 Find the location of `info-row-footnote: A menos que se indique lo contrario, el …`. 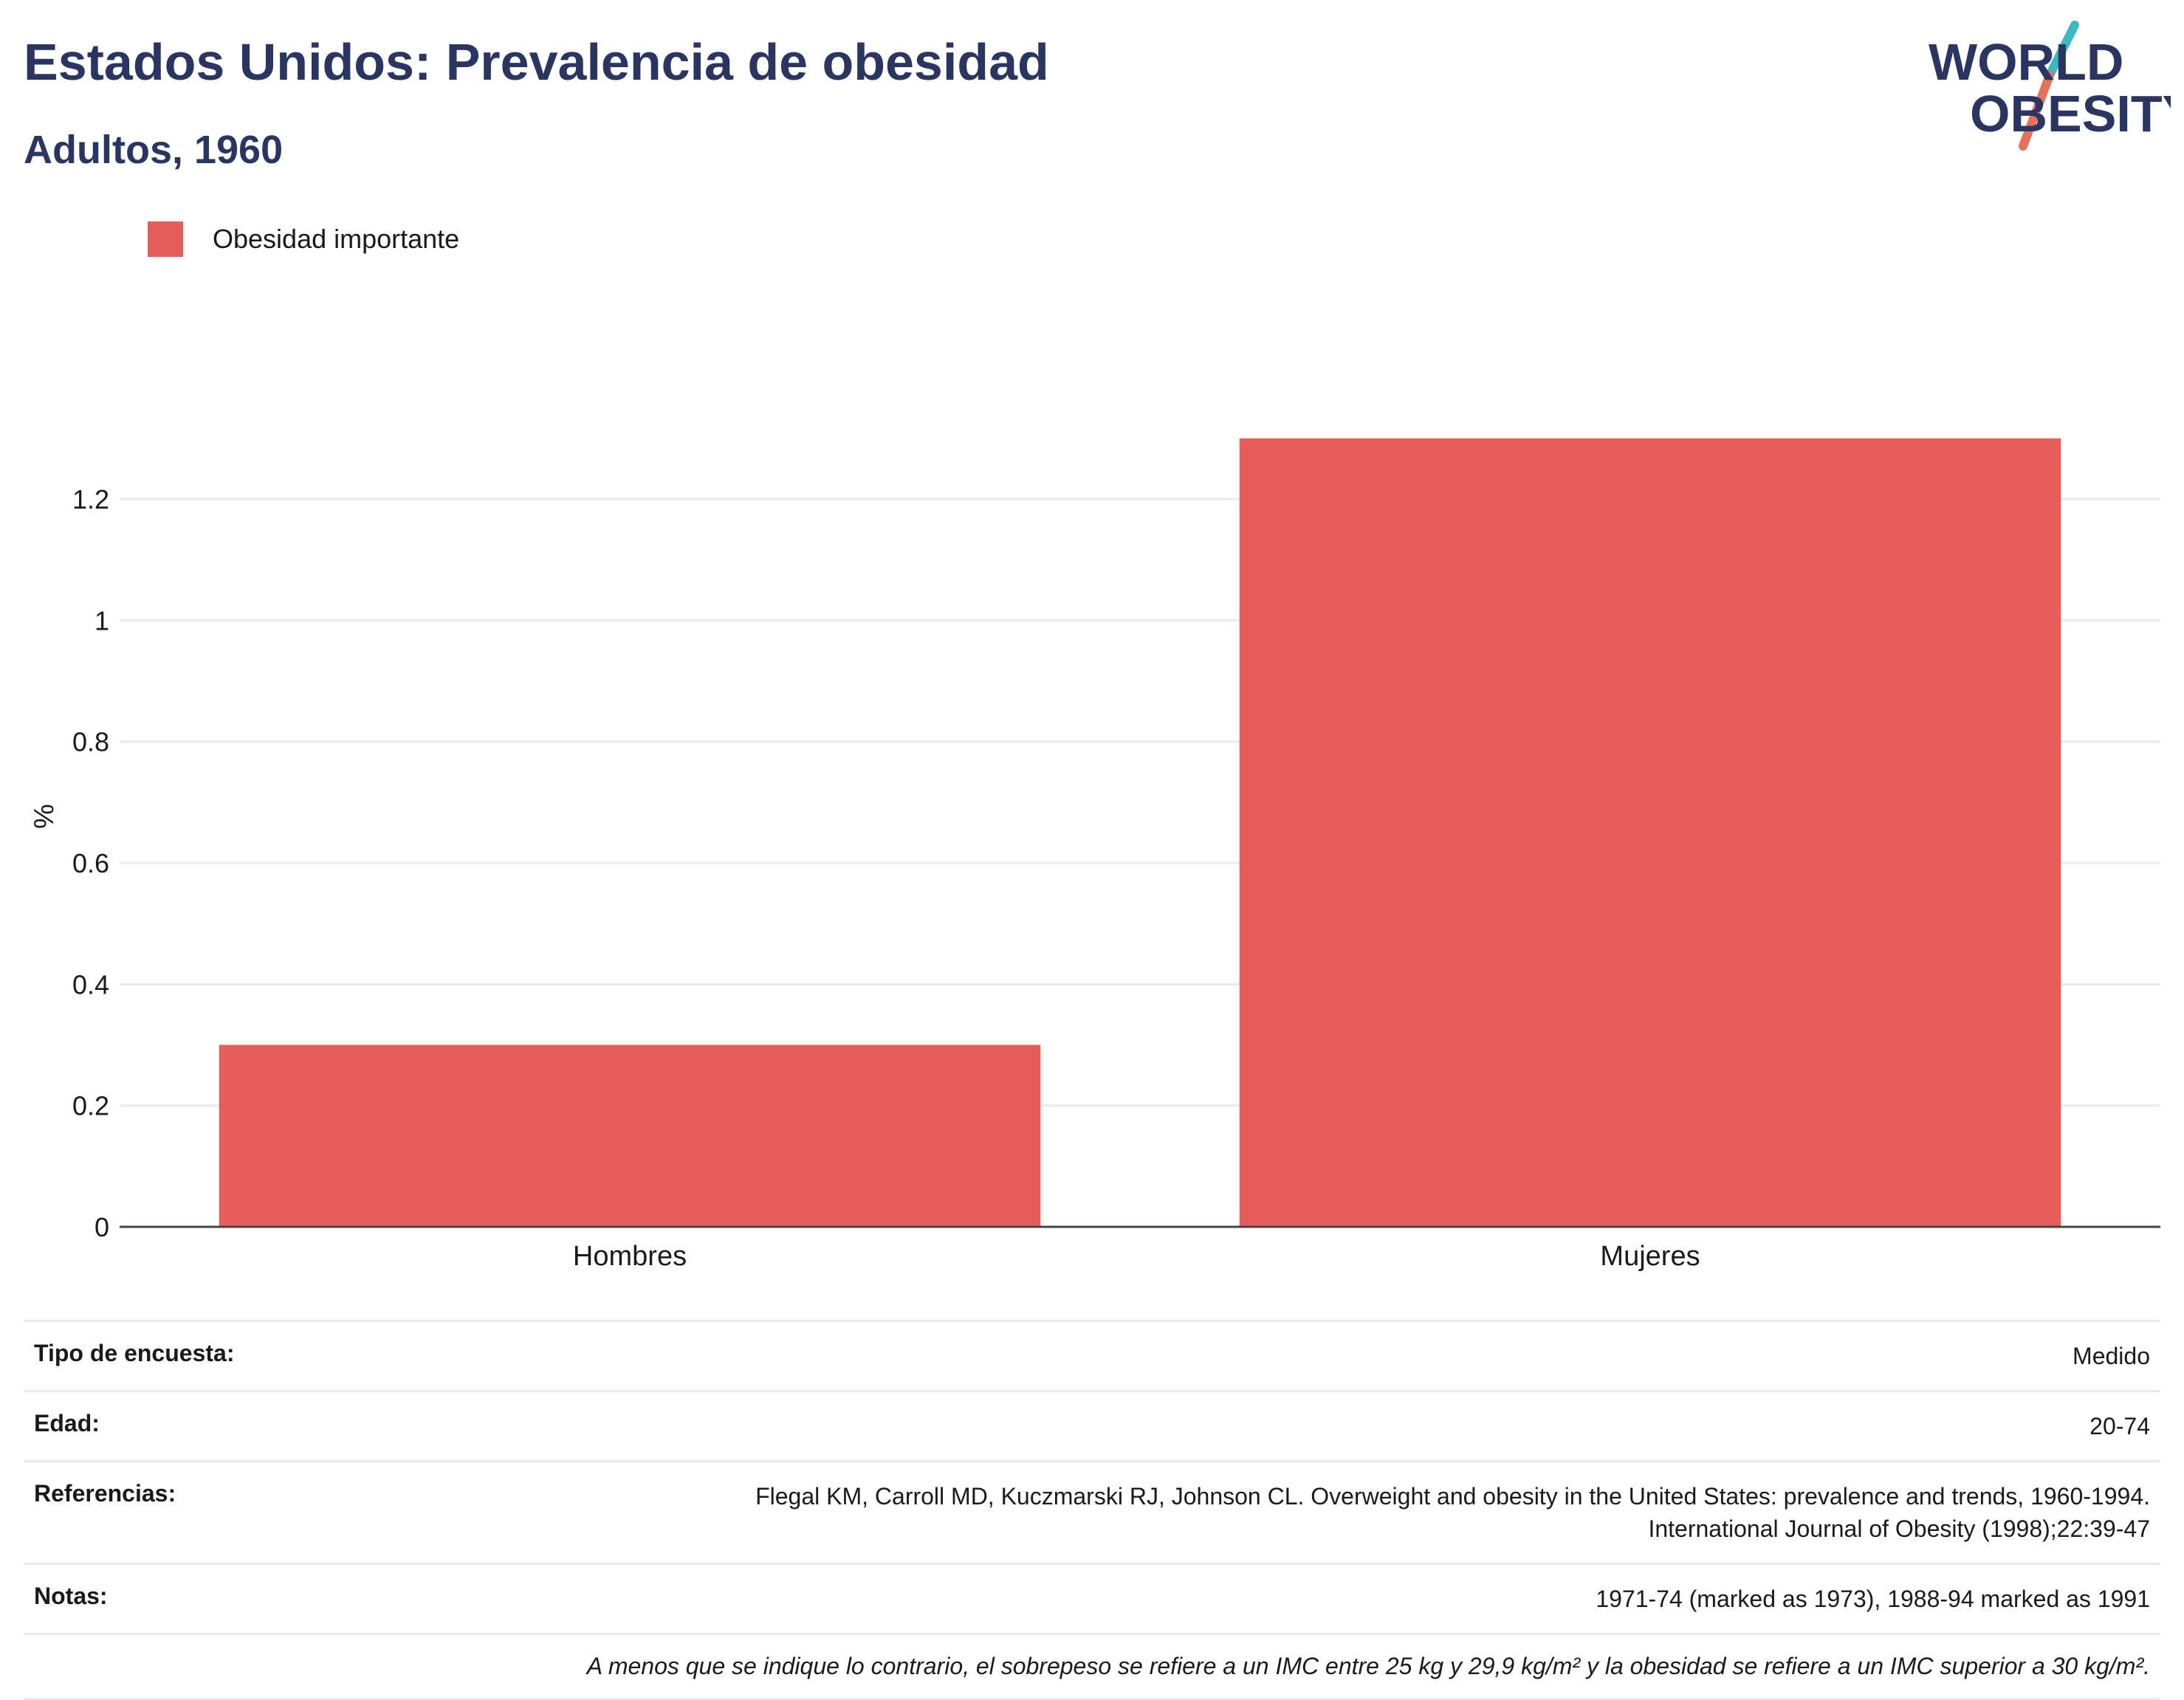

info-row-footnote: A menos que se indique lo contrario, el … is located at coordinates (1092, 1666).